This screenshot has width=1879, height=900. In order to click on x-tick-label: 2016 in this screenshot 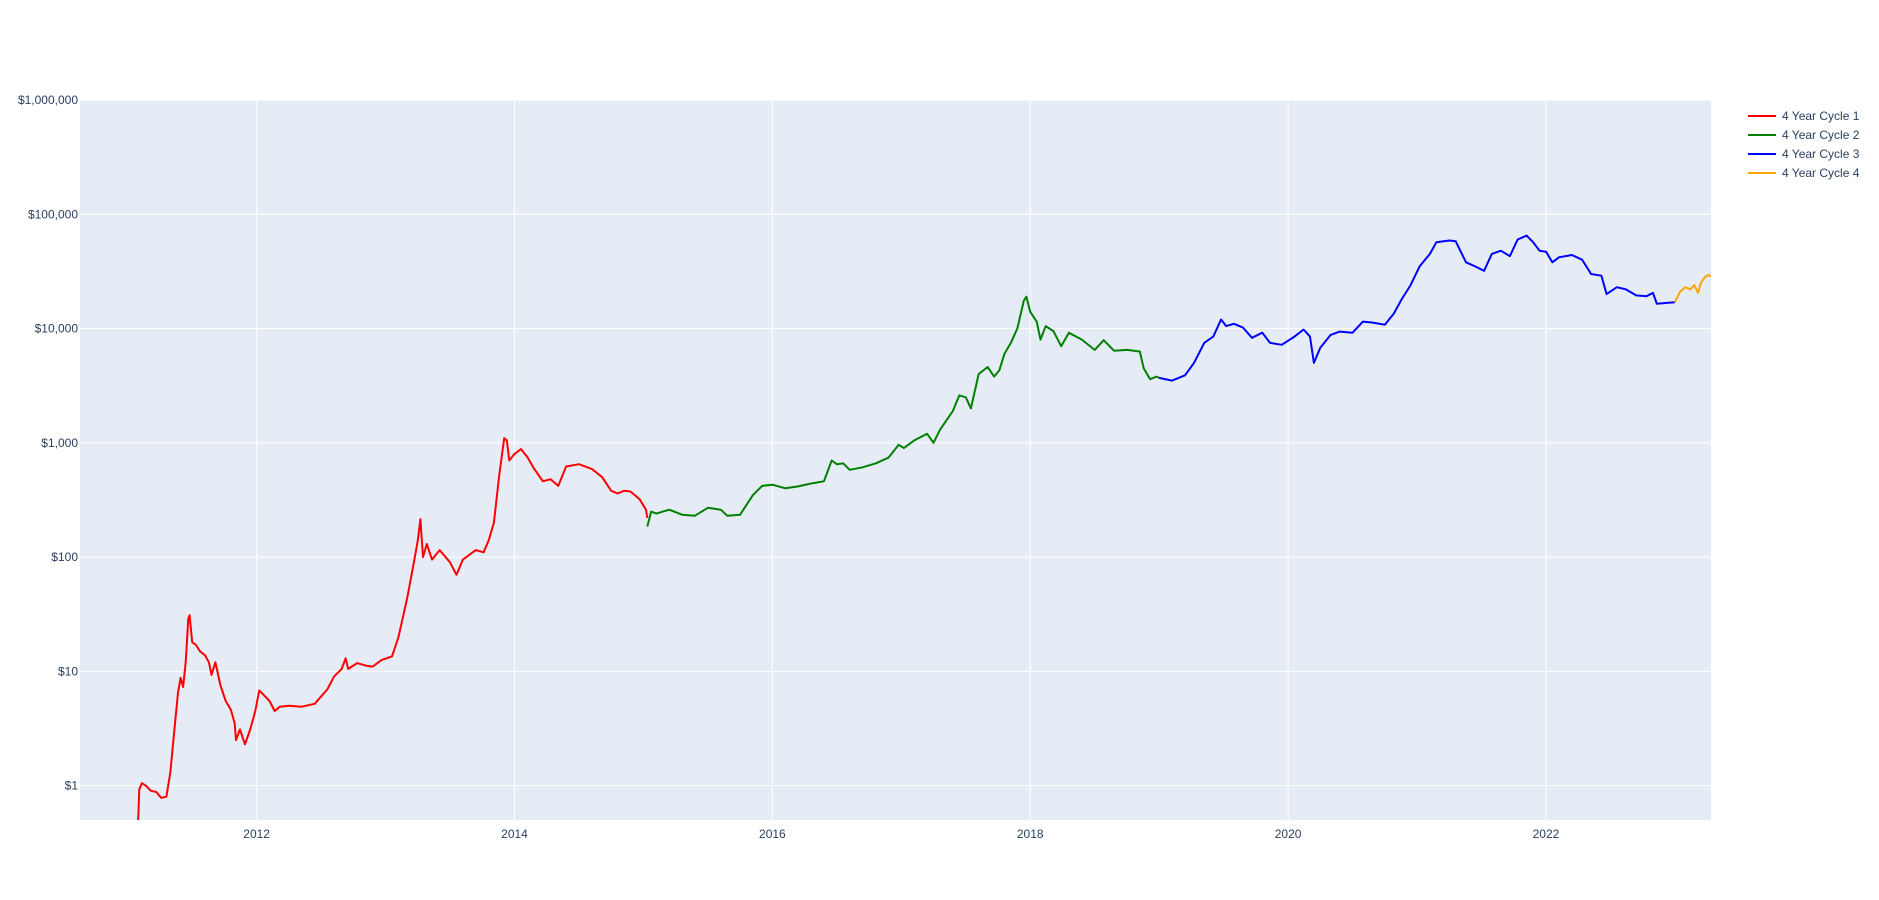, I will do `click(772, 834)`.